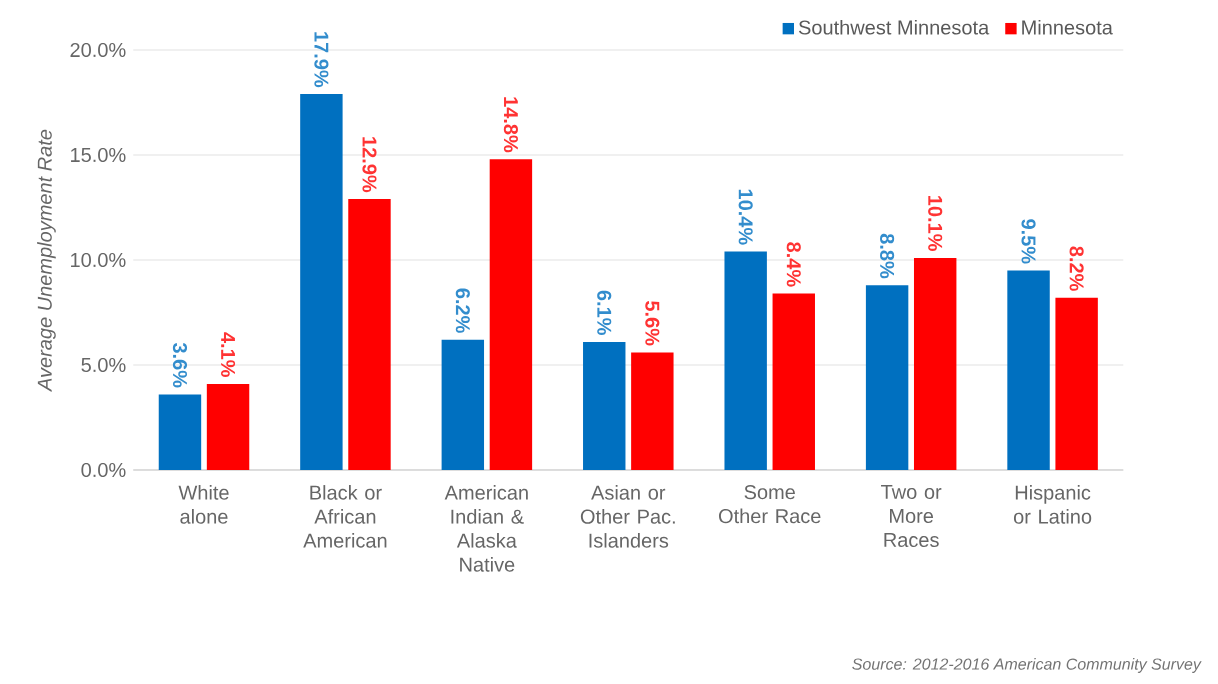 Image resolution: width=1218 pixels, height=684 pixels. Describe the element at coordinates (103, 365) in the screenshot. I see `y-tick-label: 5.0%` at that location.